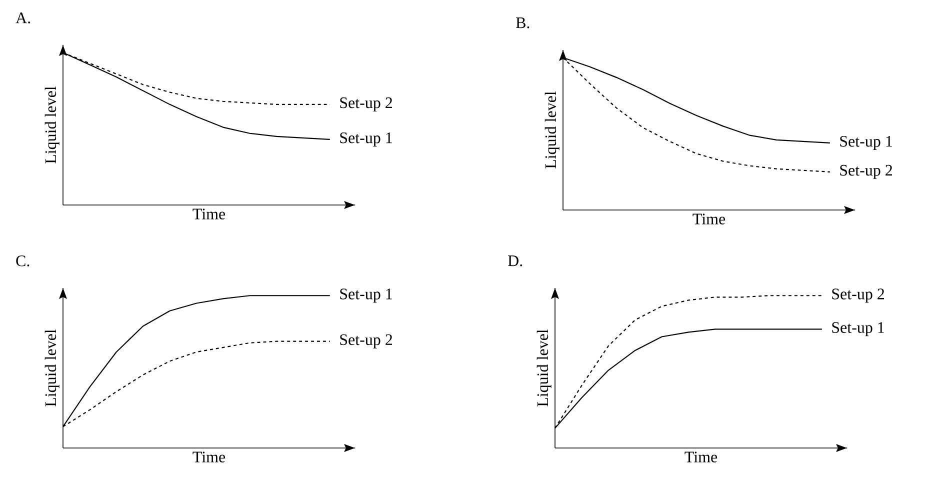 This screenshot has width=935, height=479. I want to click on chart-title: C., so click(23, 261).